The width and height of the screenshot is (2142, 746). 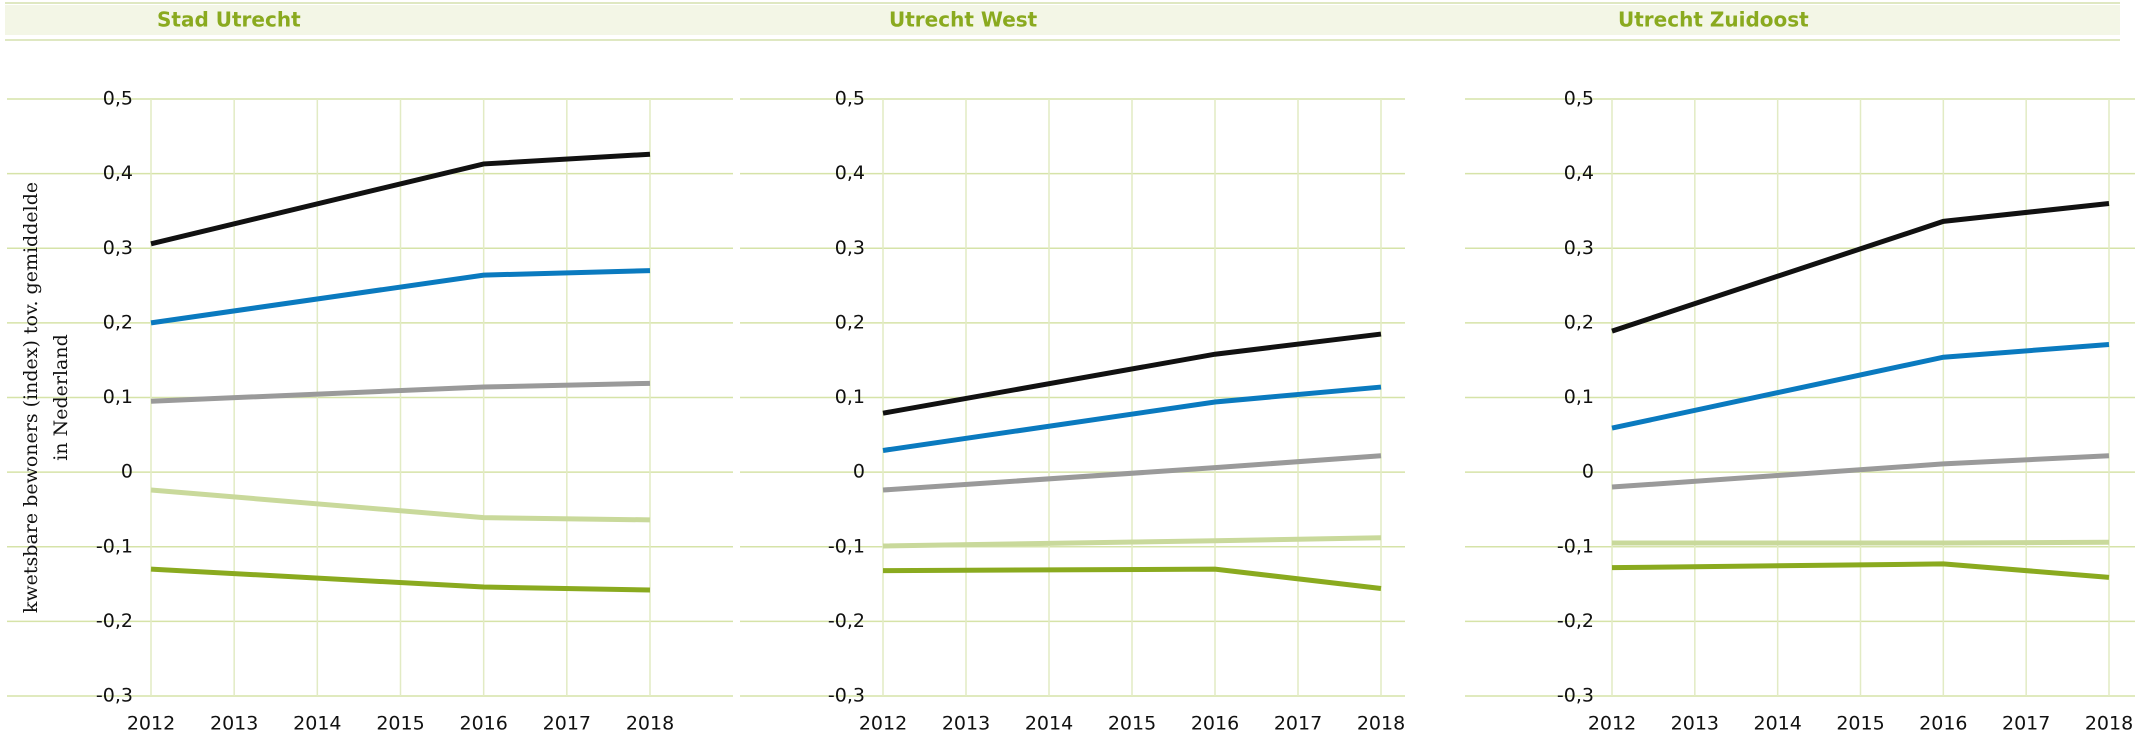 What do you see at coordinates (1062, 20) in the screenshot?
I see `title-band` at bounding box center [1062, 20].